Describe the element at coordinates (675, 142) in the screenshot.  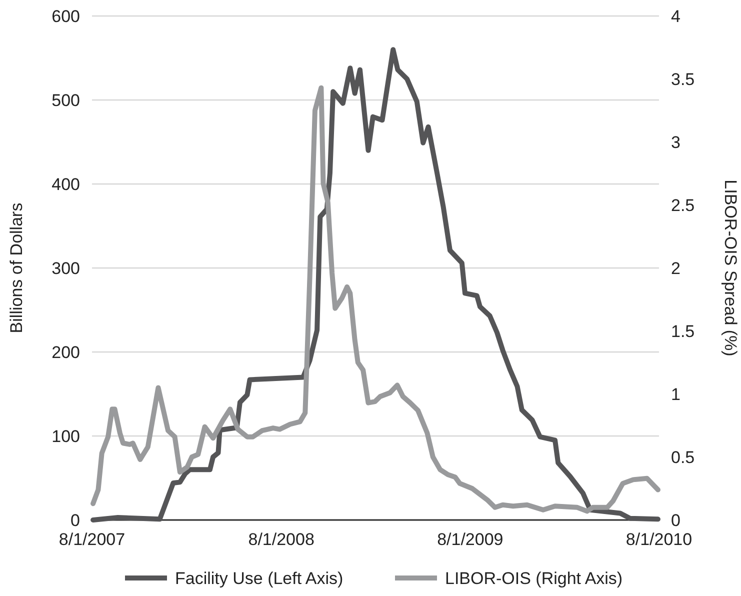
I see `y2-tick-label: 3` at that location.